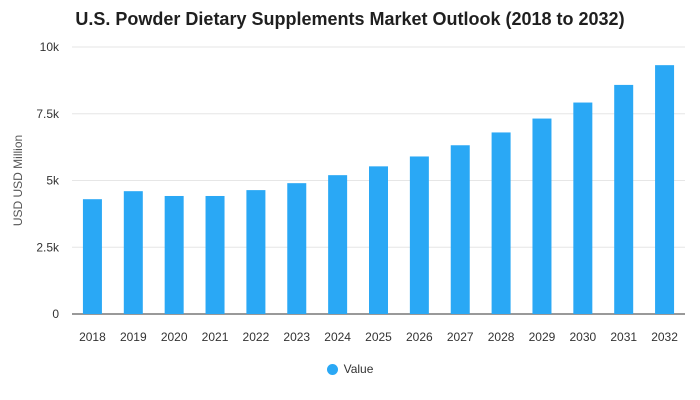 The height and width of the screenshot is (400, 700). Describe the element at coordinates (50, 47) in the screenshot. I see `y-tick-label: 10k` at that location.